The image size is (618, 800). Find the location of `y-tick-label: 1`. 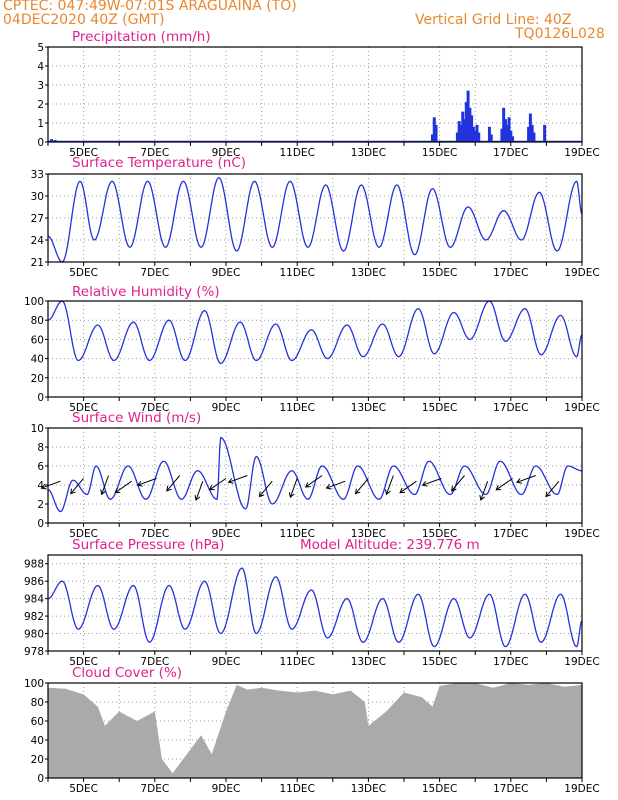

y-tick-label: 1 is located at coordinates (40, 124).